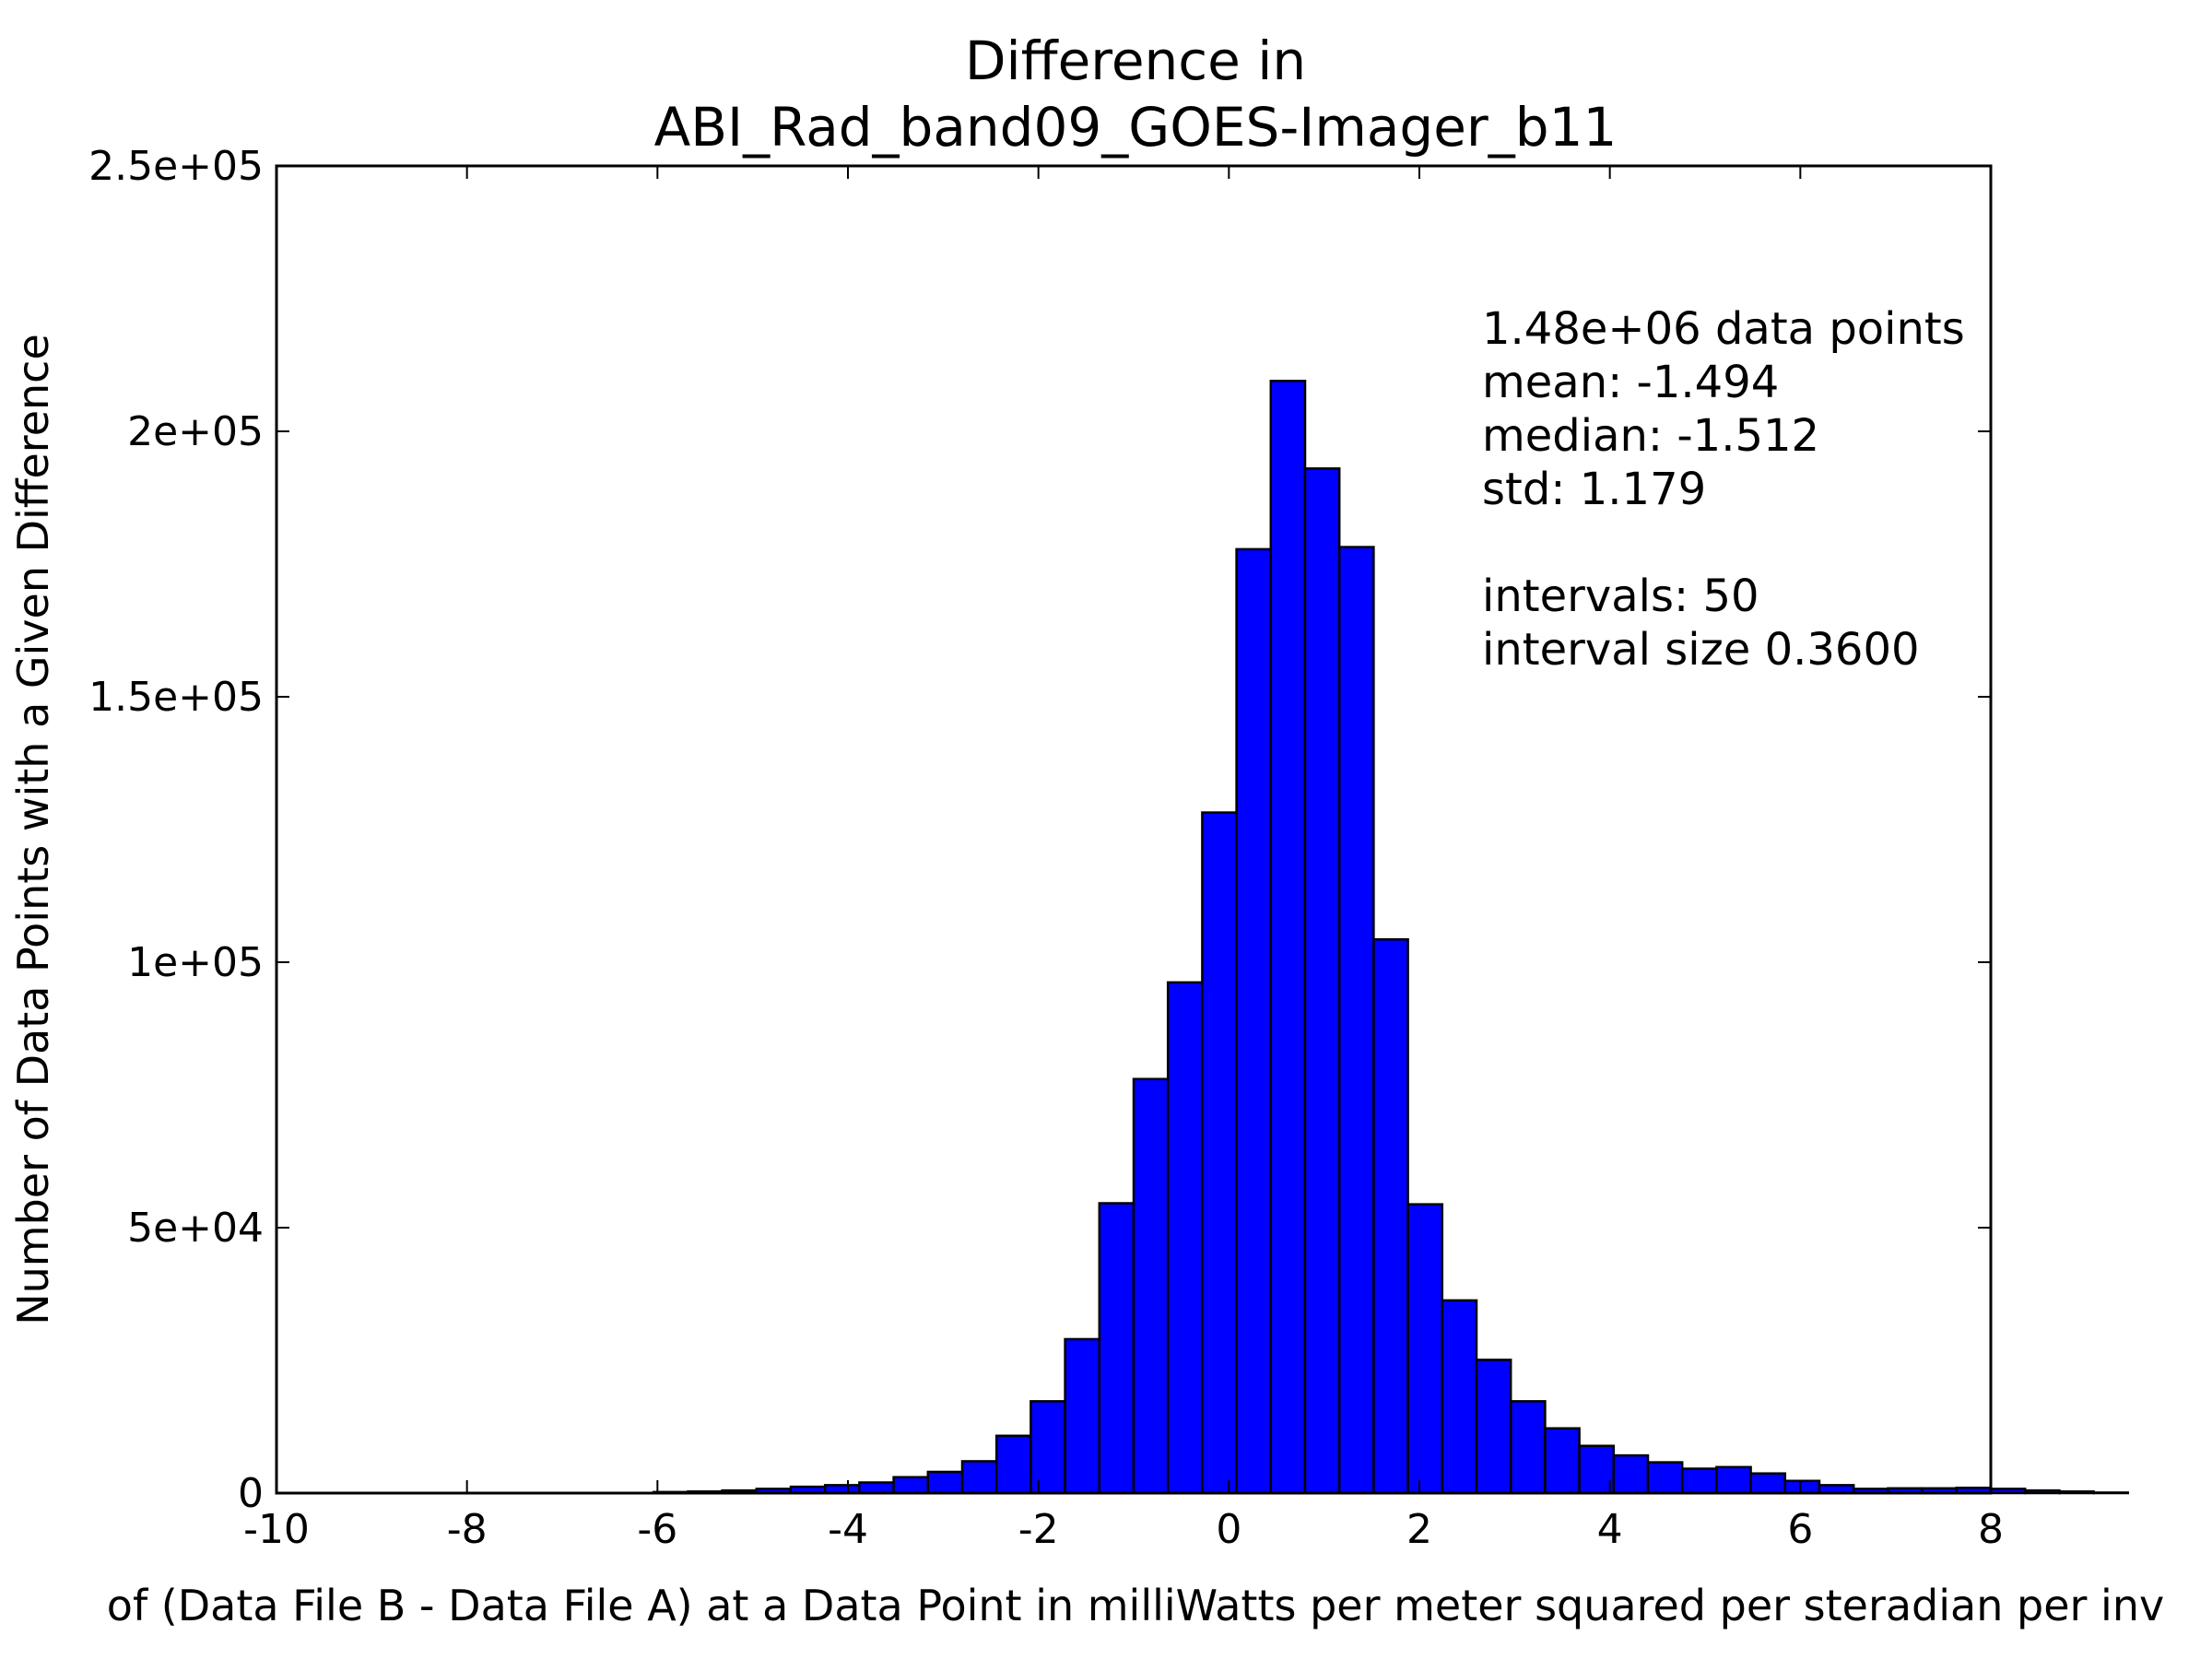 Image resolution: width=2212 pixels, height=1659 pixels. I want to click on stats-mean: mean: -1.494, so click(1630, 382).